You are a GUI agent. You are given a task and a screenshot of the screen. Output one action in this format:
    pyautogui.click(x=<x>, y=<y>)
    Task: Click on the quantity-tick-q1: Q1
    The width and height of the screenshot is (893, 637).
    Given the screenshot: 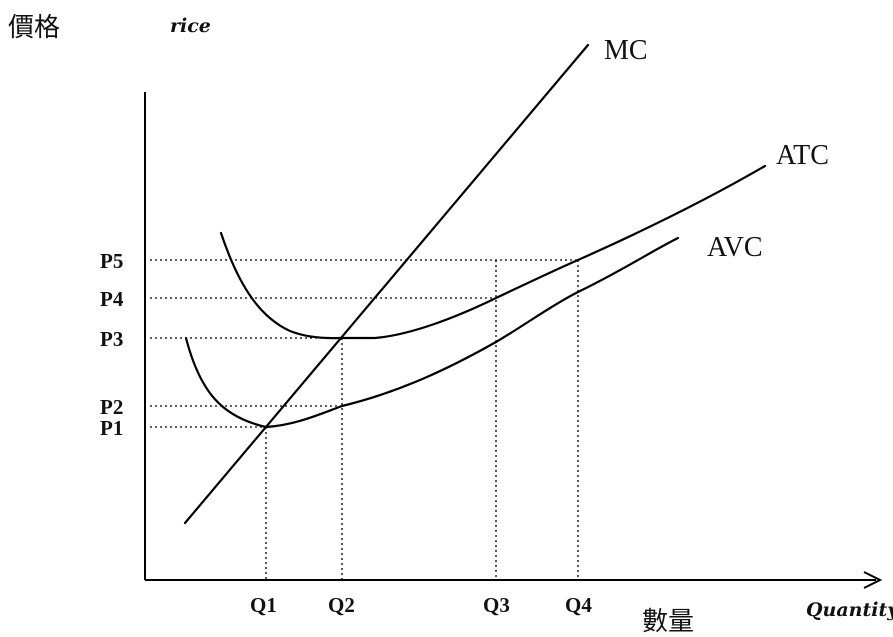 What is the action you would take?
    pyautogui.click(x=263, y=605)
    